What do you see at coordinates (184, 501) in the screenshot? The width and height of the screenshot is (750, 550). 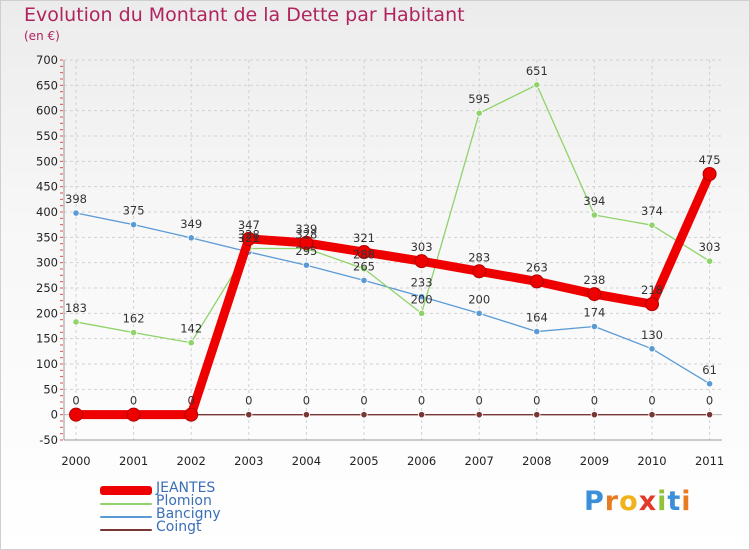 I see `legend-label: Plomion` at bounding box center [184, 501].